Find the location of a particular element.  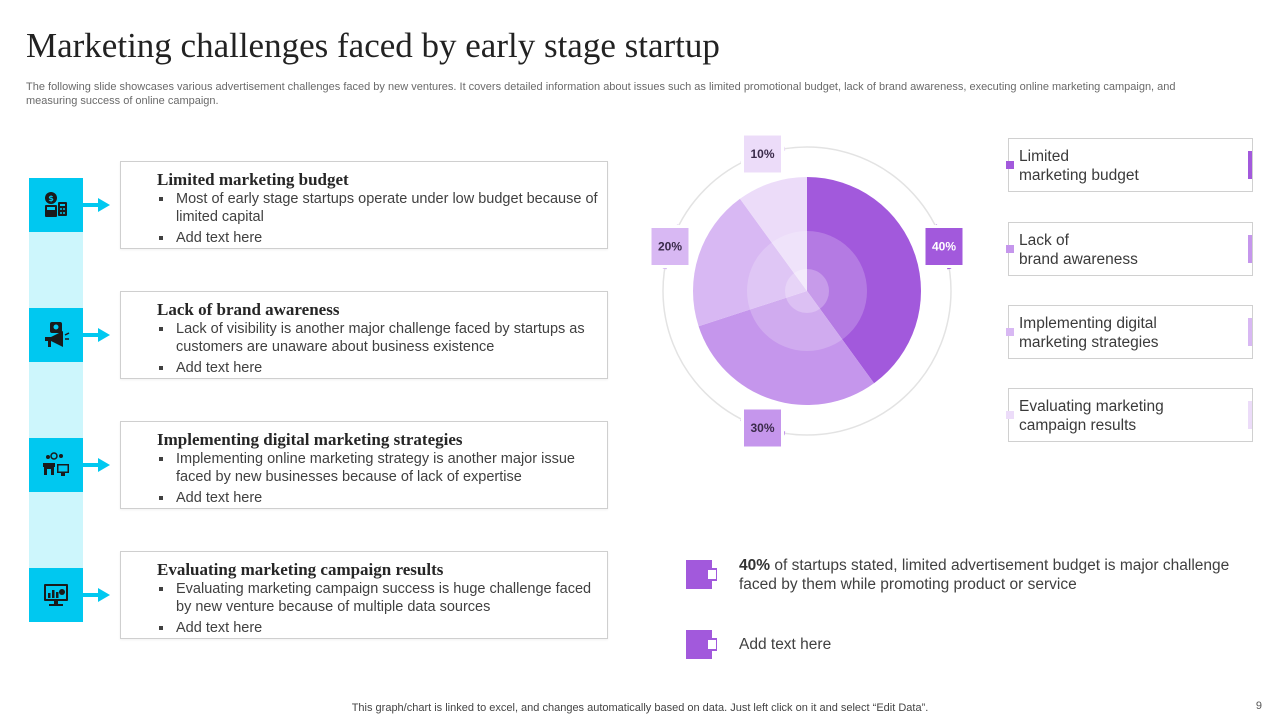

legend-label: Evaluating marketing campaign results is located at coordinates (1091, 416).